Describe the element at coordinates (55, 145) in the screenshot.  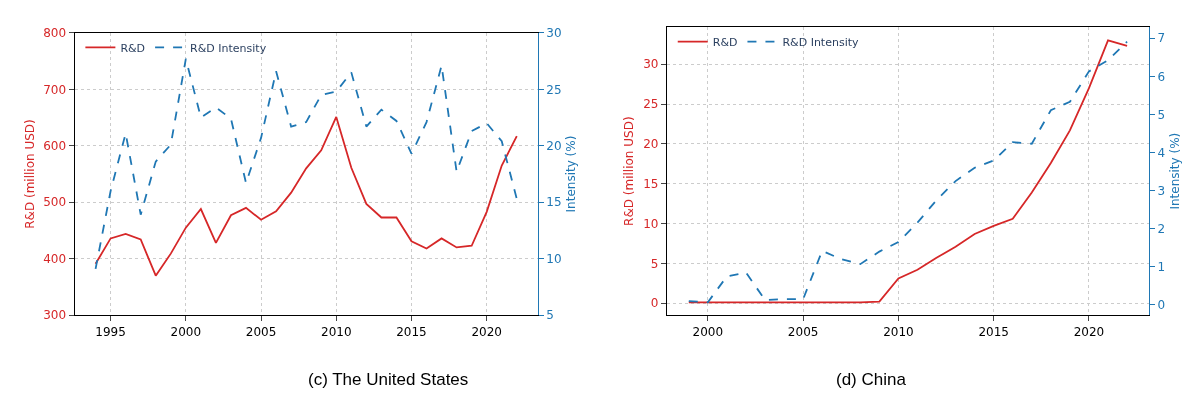
I see `y-tick-label: 600` at that location.